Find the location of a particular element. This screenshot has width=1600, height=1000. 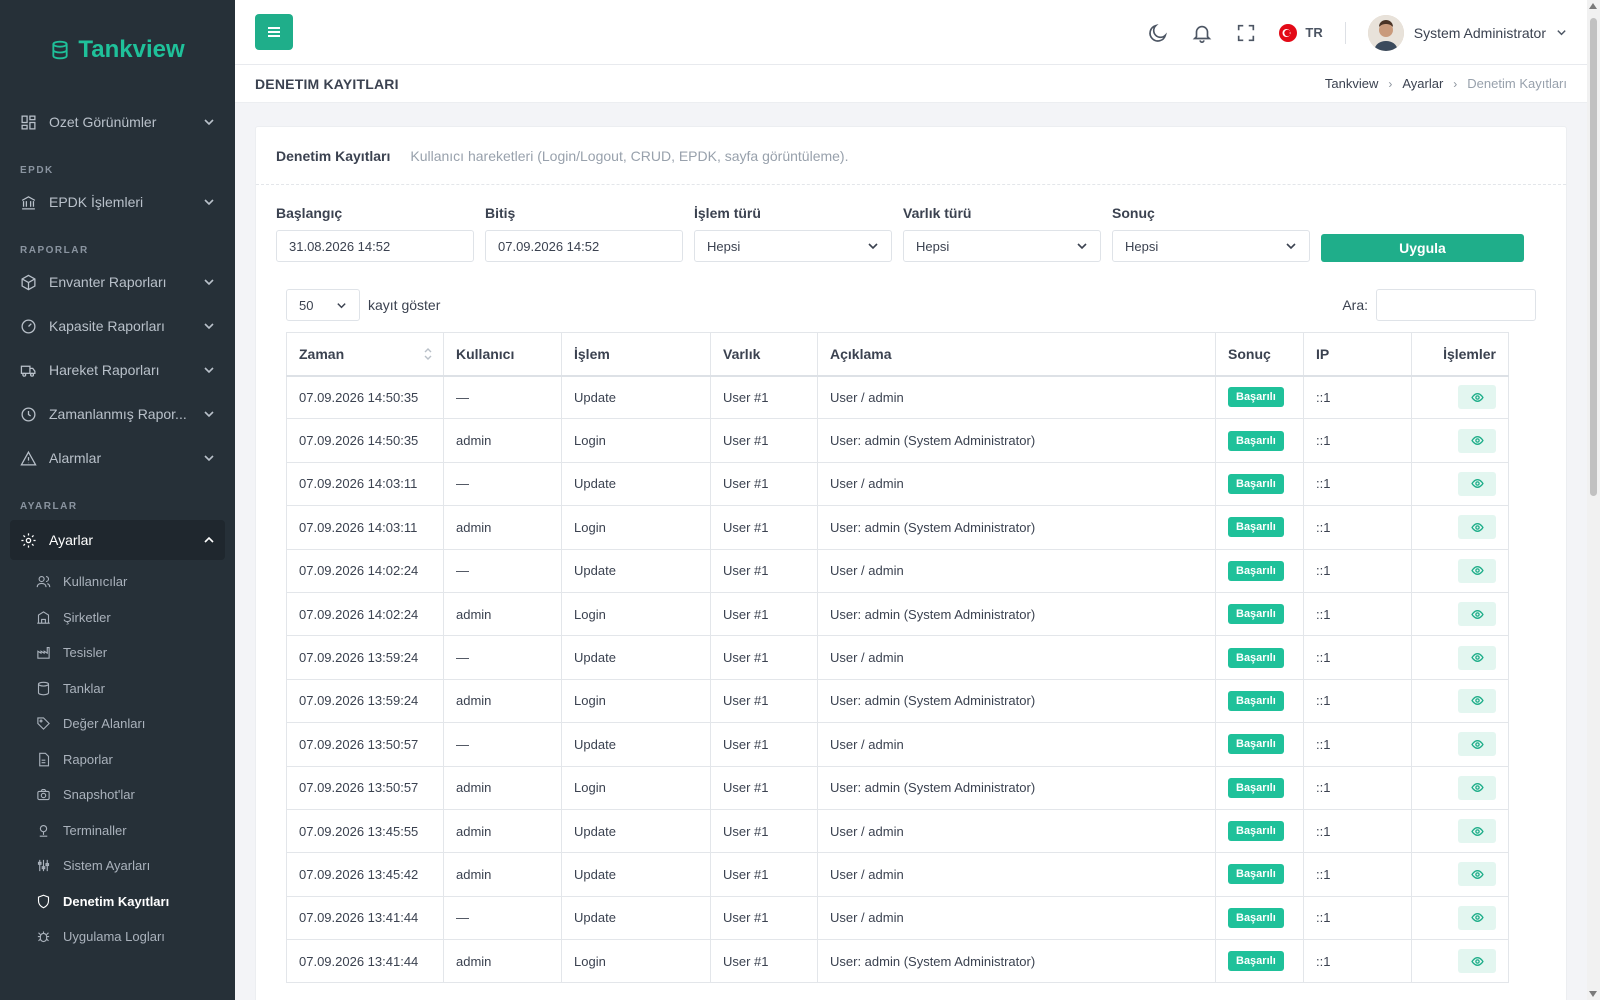

submenu-item-snapshotlar: Snapshot'lar is located at coordinates (117, 795).